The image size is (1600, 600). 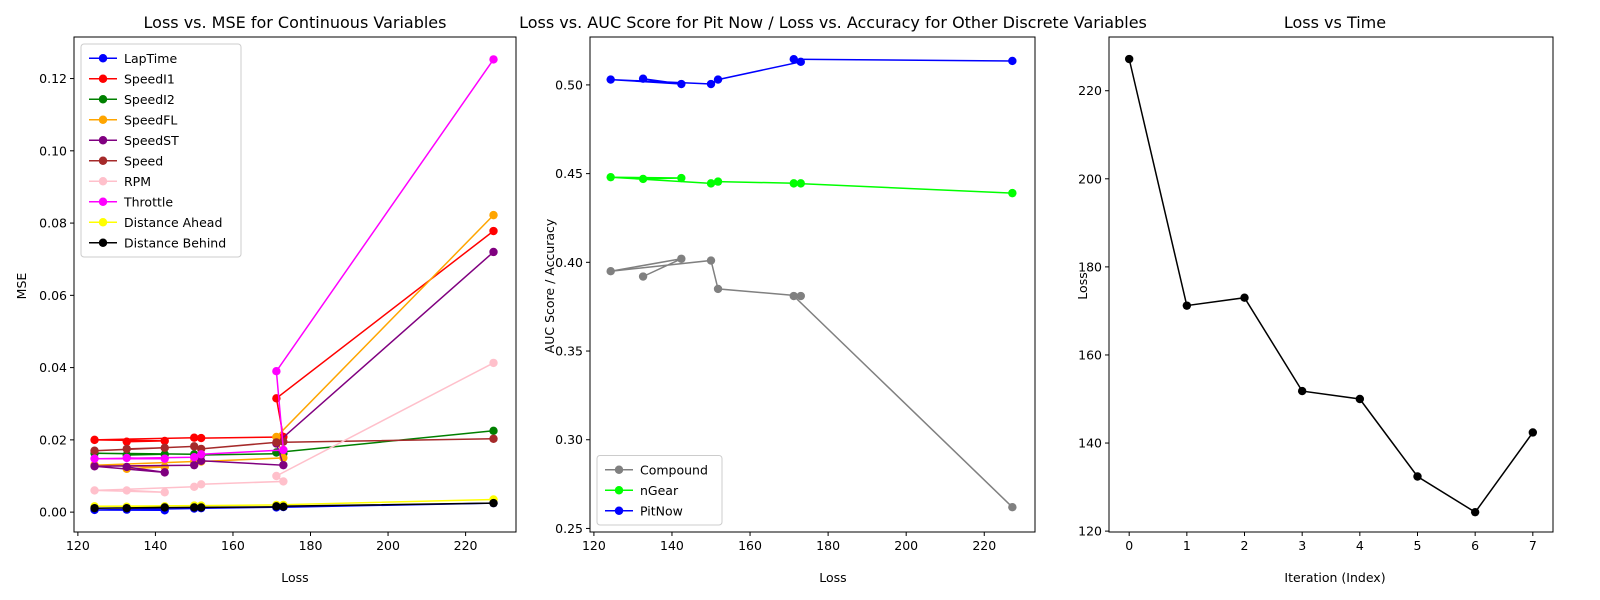 I want to click on mse-chart-xtick-label: 160, so click(x=233, y=545).